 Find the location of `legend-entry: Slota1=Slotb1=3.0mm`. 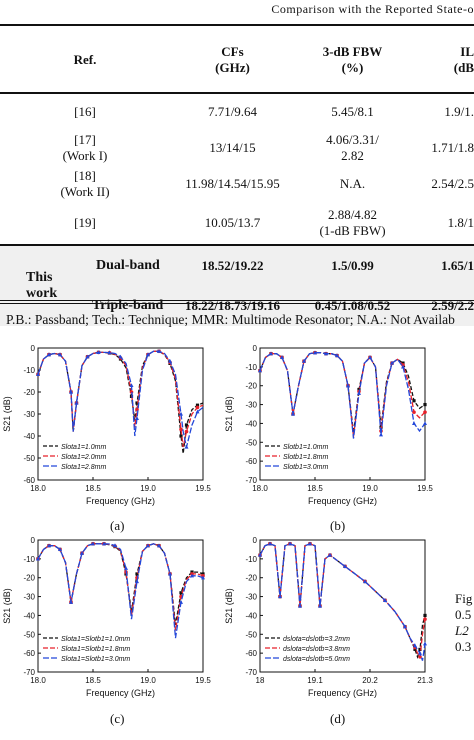

legend-entry: Slota1=Slotb1=3.0mm is located at coordinates (95, 659).